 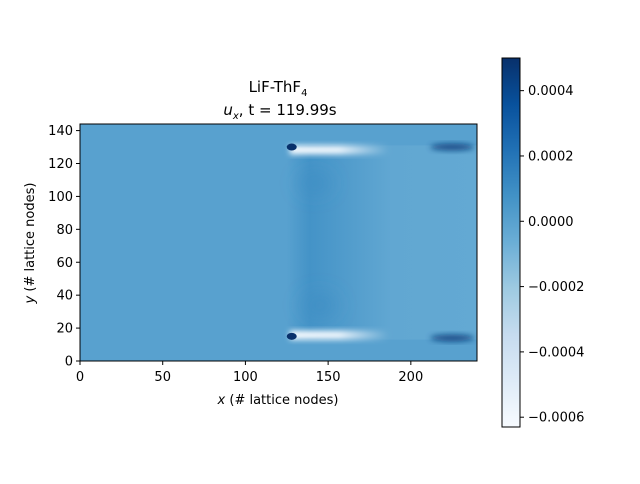 I want to click on colorbar-tick-label: 0.0000, so click(x=551, y=222).